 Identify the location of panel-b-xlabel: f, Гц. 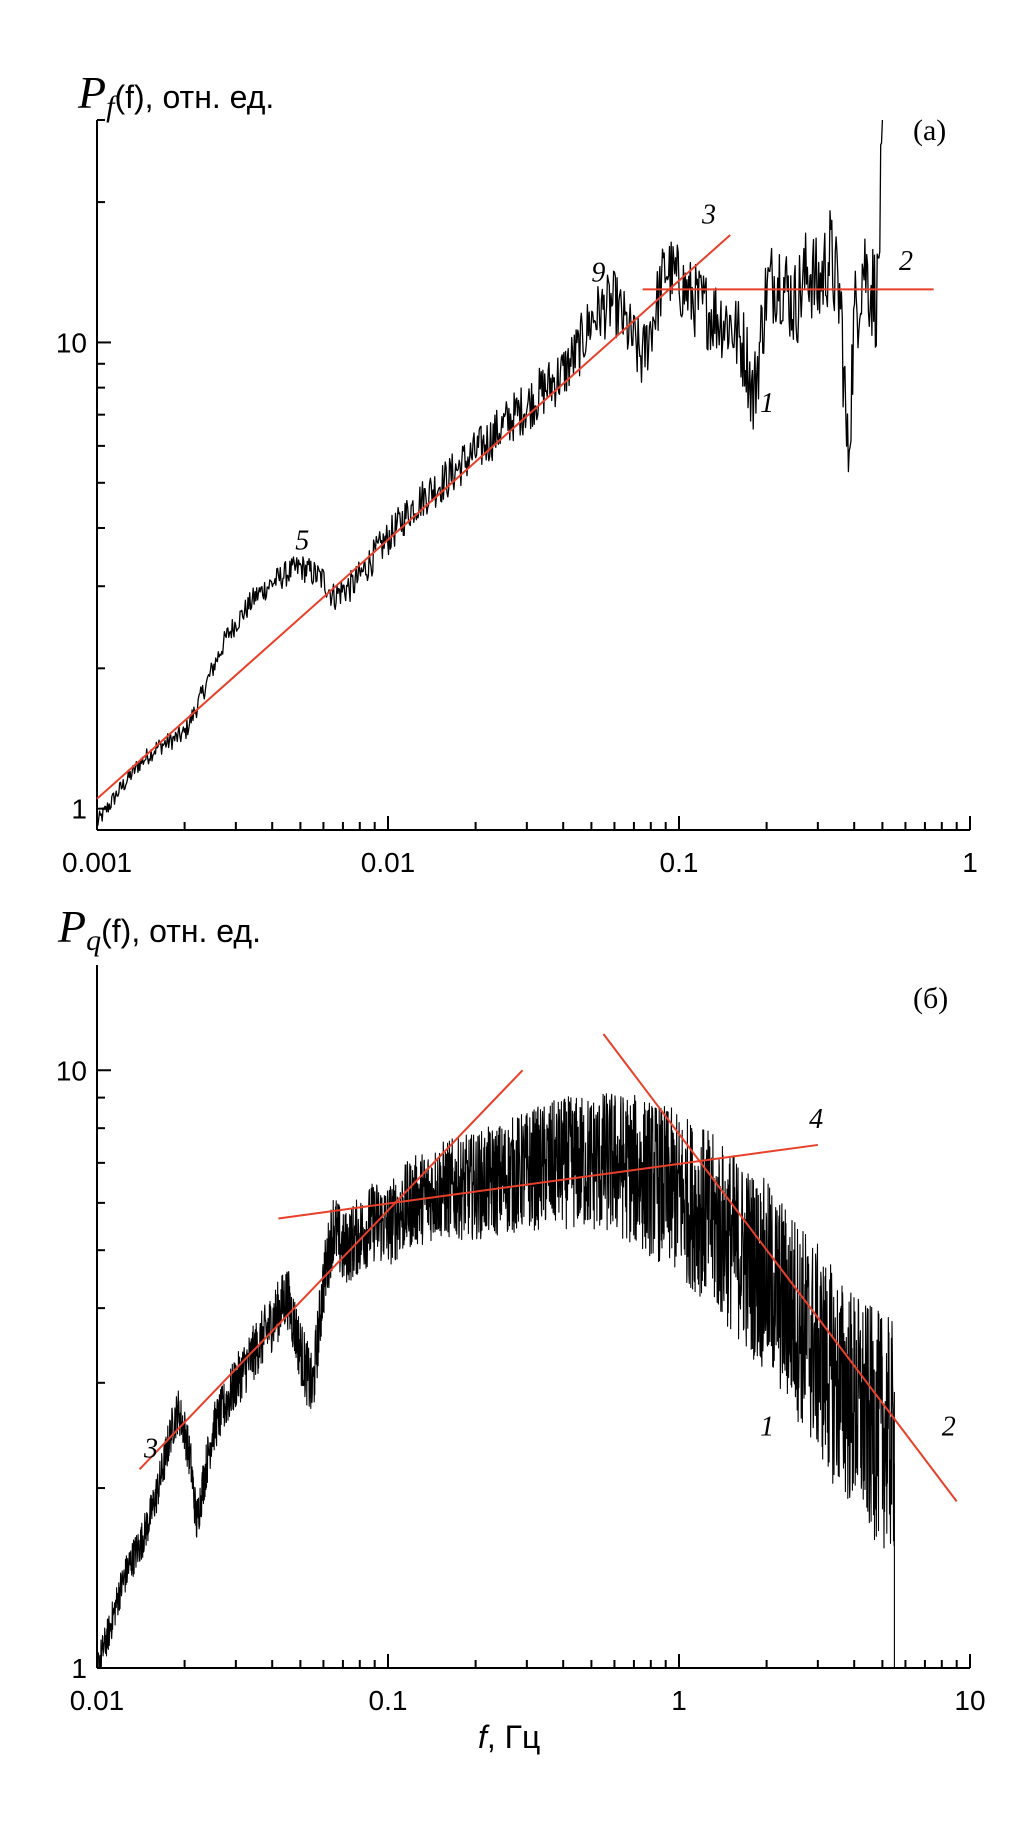
(509, 1737).